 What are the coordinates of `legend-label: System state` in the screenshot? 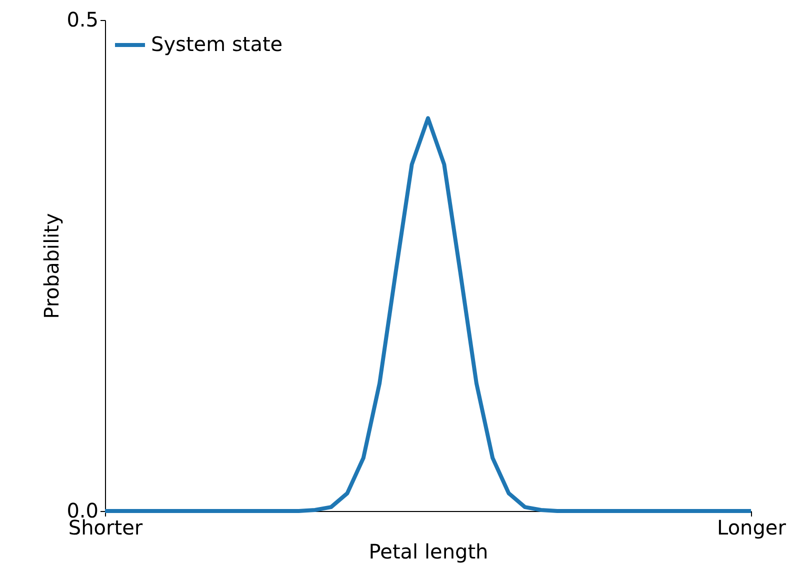 It's located at (217, 44).